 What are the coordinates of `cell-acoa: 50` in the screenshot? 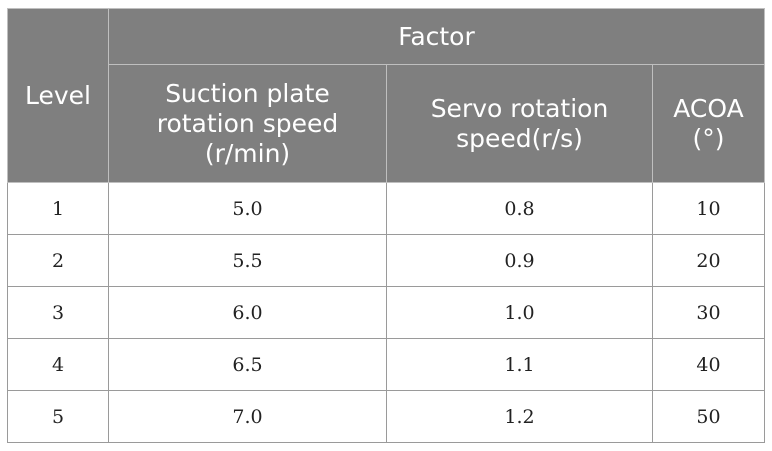 It's located at (708, 416).